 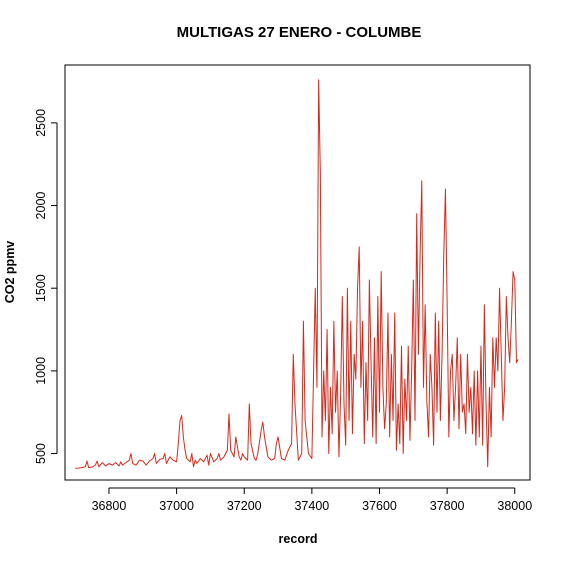 What do you see at coordinates (298, 539) in the screenshot?
I see `x-axis-label: record` at bounding box center [298, 539].